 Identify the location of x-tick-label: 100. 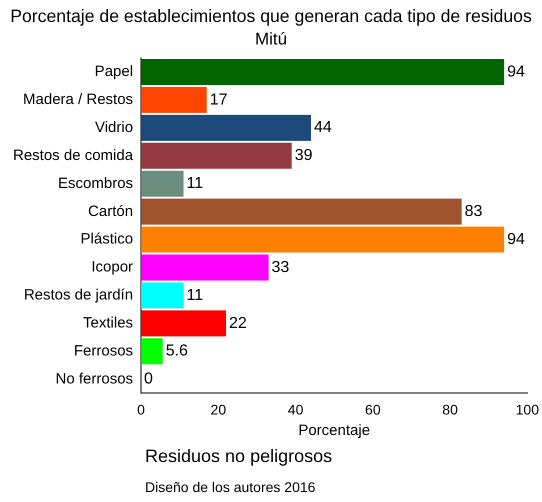
(528, 409).